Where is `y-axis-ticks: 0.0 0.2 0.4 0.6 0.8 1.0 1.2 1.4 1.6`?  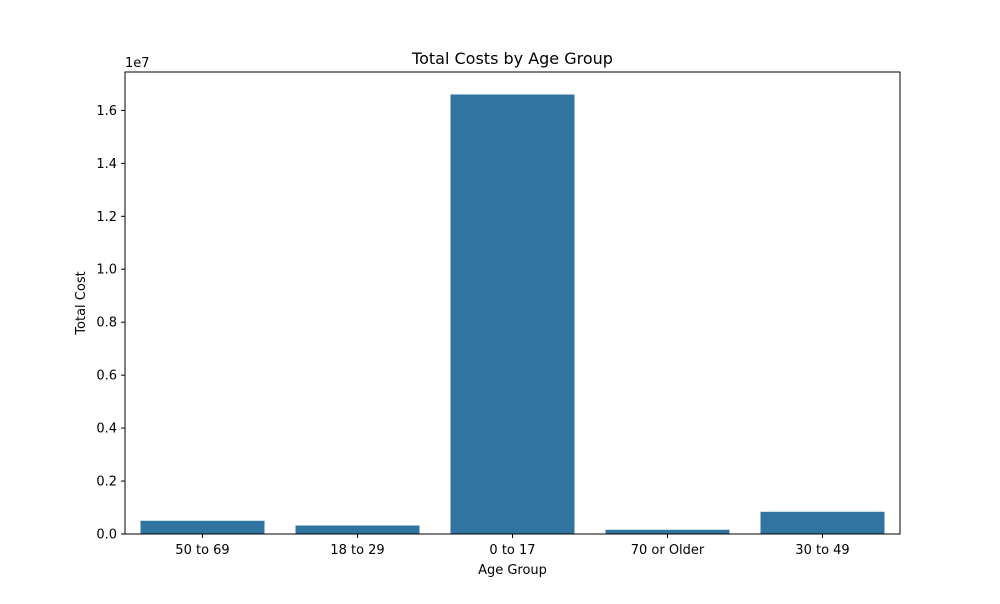
y-axis-ticks: 0.0 0.2 0.4 0.6 0.8 1.0 1.2 1.4 1.6 is located at coordinates (110, 323).